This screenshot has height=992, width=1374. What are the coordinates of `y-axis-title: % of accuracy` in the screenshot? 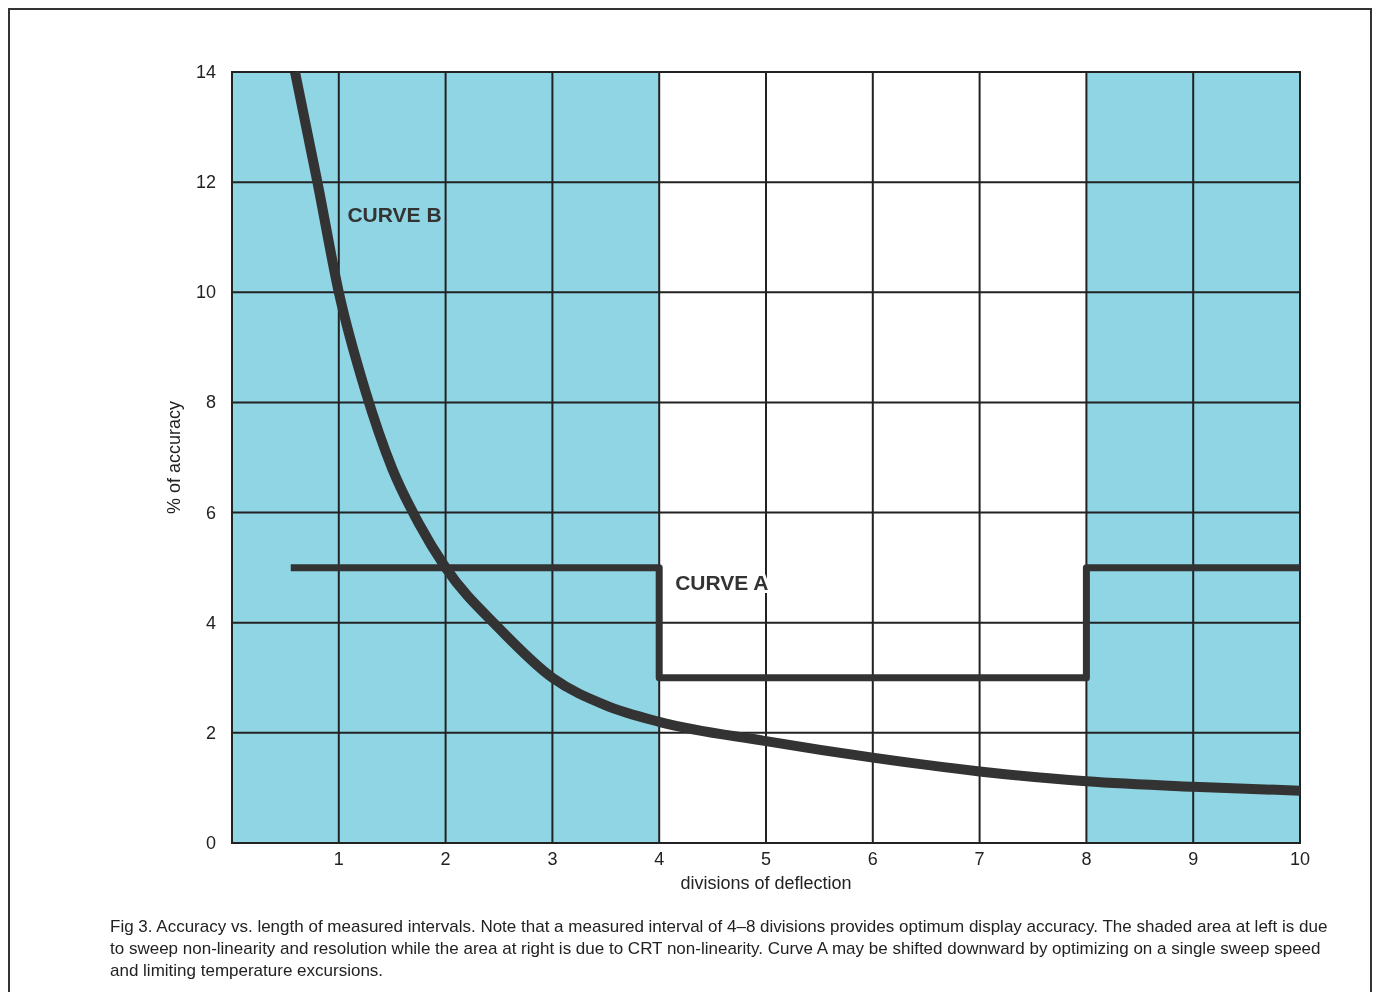 It's located at (174, 457).